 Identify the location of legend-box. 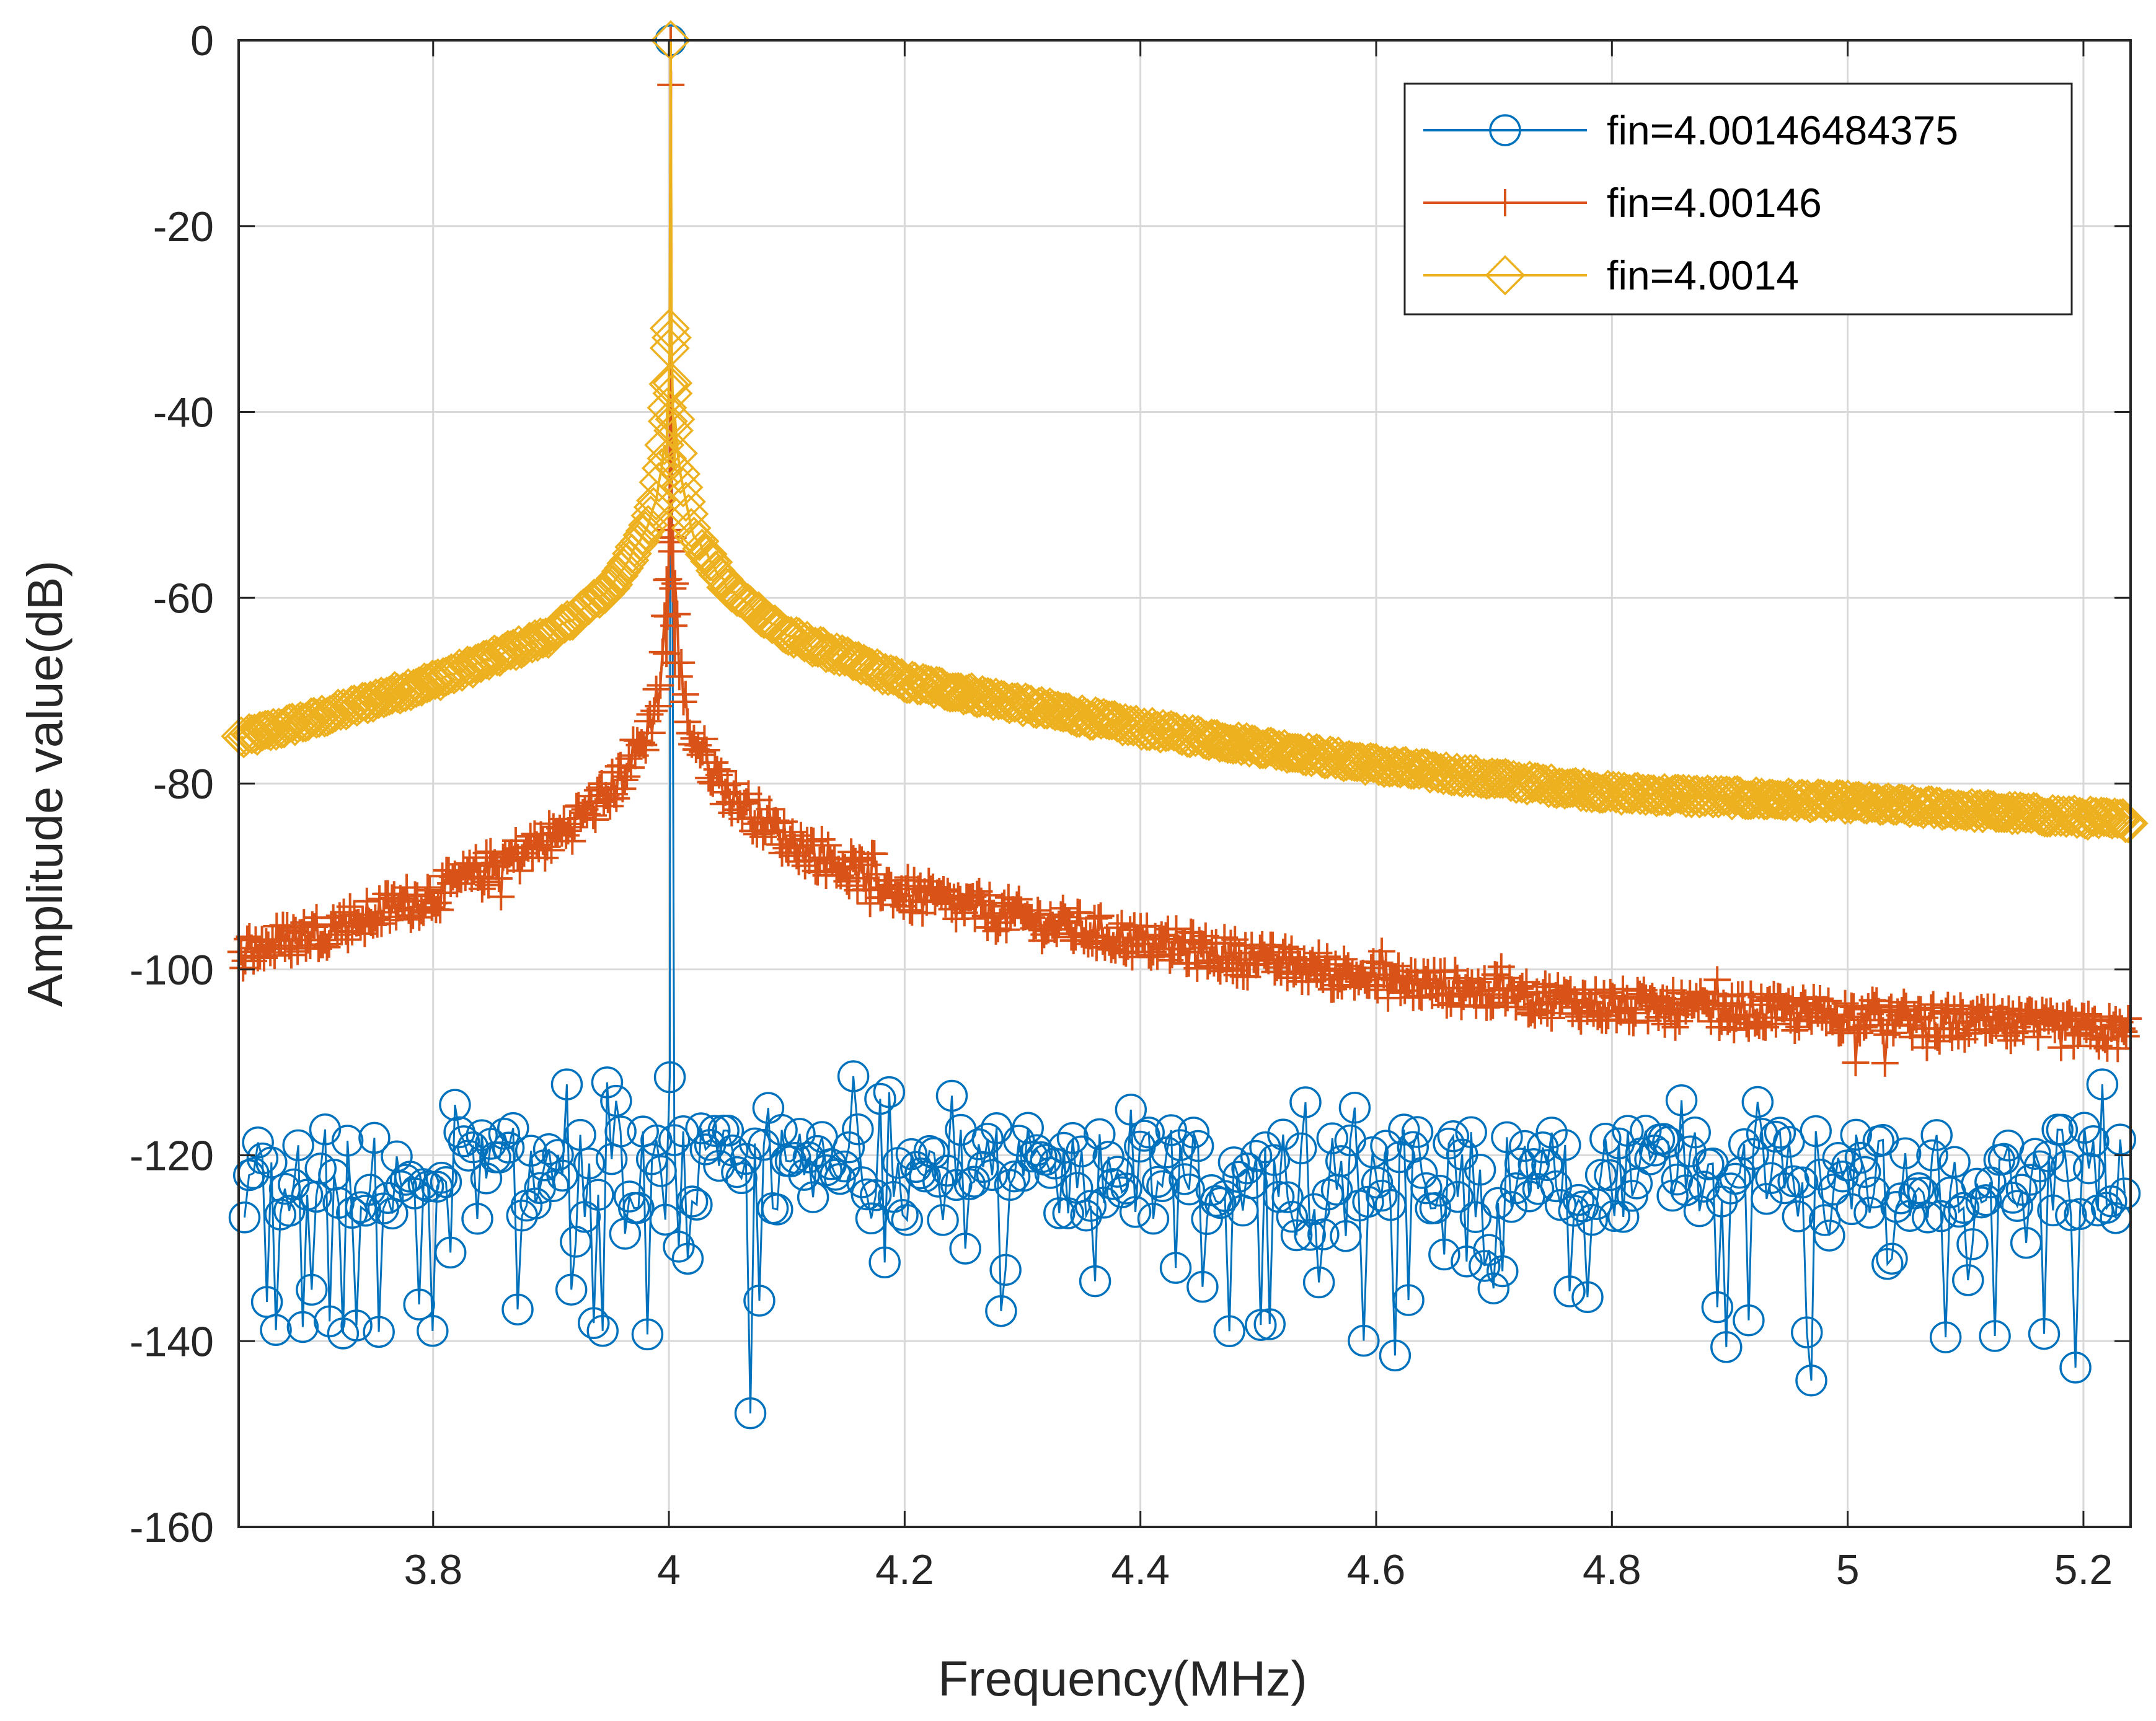
(1738, 199).